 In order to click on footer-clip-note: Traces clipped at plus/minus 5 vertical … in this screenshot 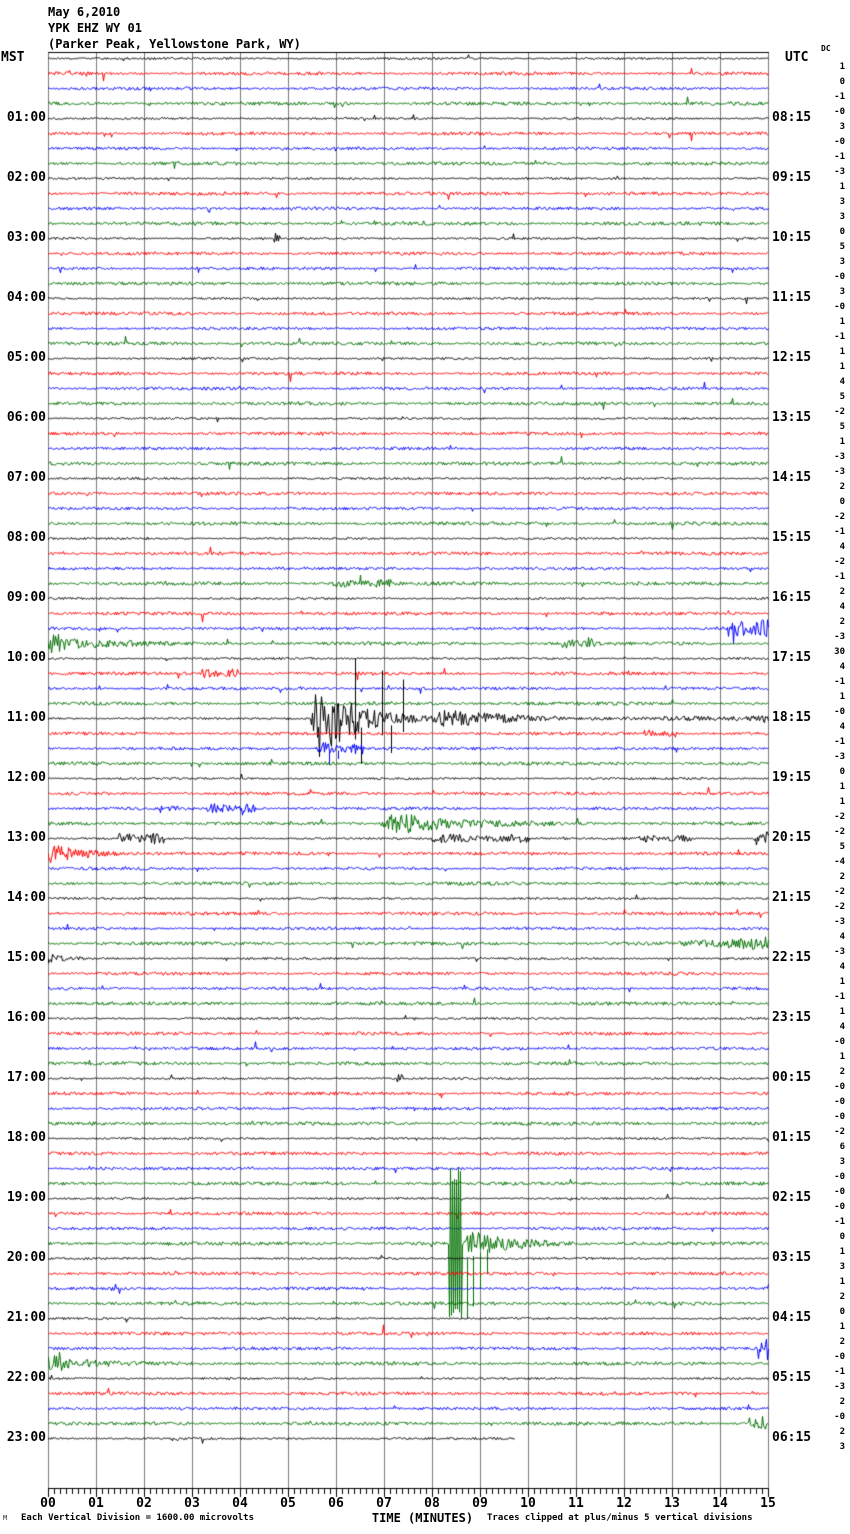, I will do `click(620, 1518)`.